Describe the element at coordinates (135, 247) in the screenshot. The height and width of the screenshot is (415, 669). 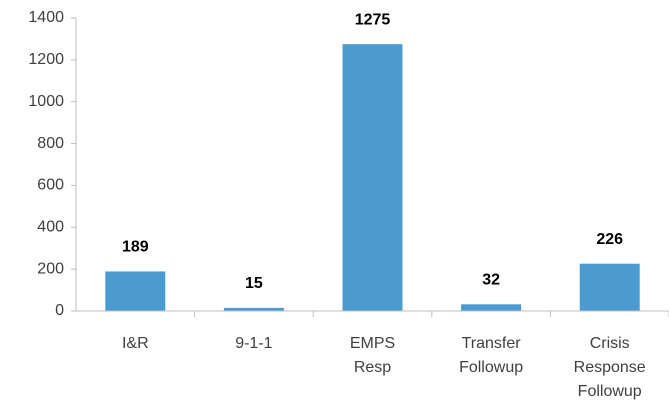
I see `value-label: 189` at that location.